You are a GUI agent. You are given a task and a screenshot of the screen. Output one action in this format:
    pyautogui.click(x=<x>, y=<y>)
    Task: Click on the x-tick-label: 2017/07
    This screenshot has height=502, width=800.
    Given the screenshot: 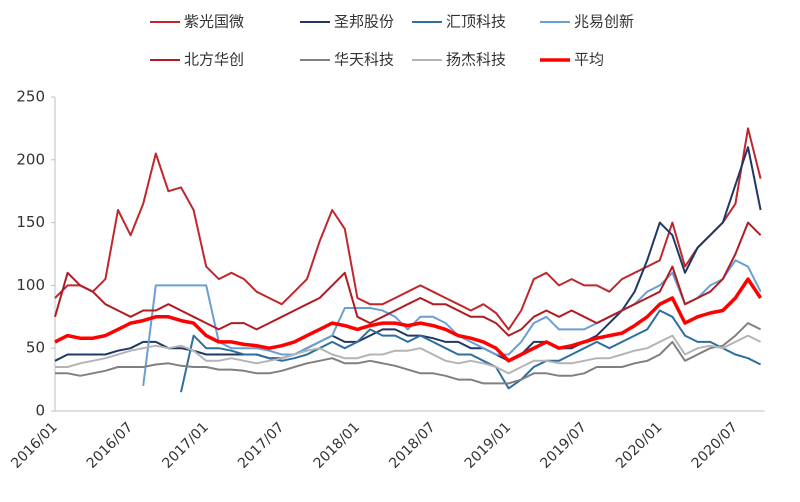 What is the action you would take?
    pyautogui.click(x=261, y=445)
    